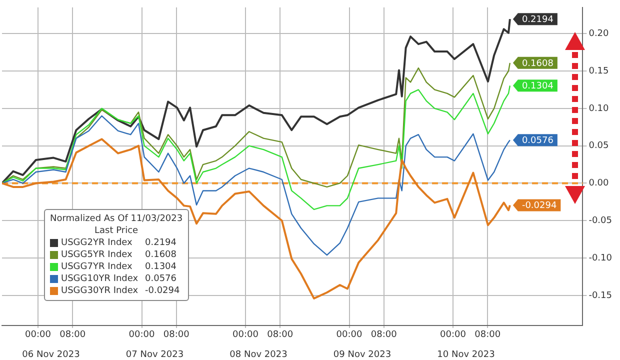 This screenshot has width=620, height=360. I want to click on data-label: 0.0576, so click(538, 141).